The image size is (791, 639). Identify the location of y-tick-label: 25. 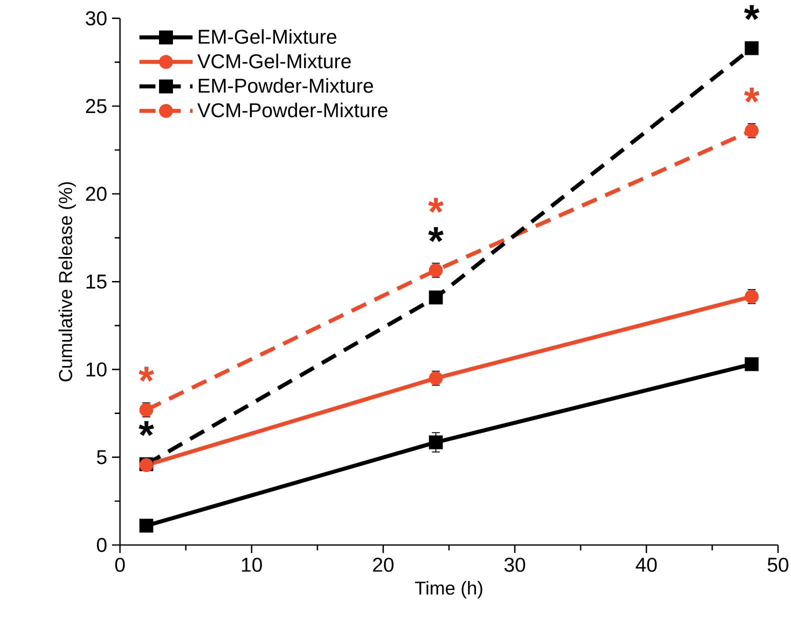
(96, 106).